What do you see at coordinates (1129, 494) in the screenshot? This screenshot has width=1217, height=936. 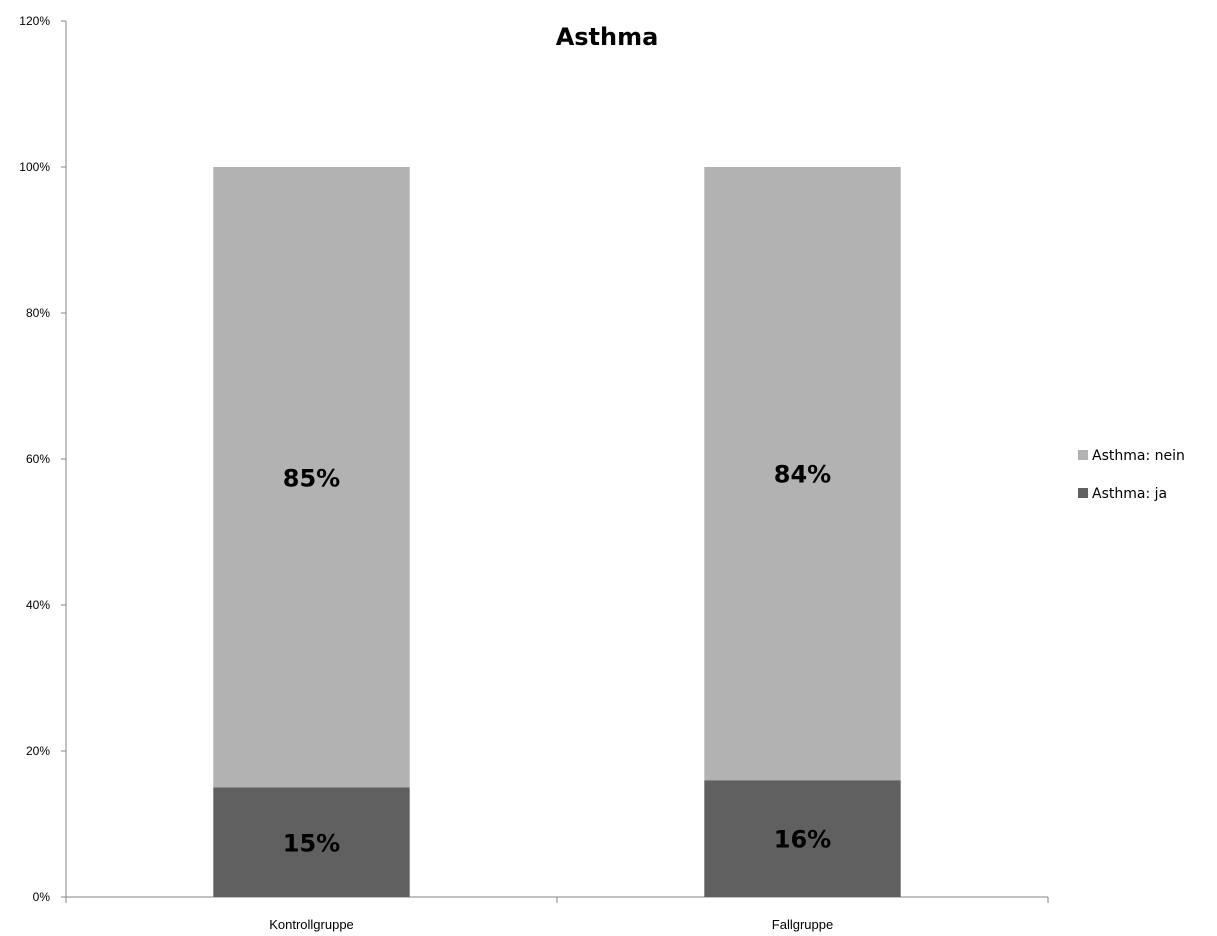 I see `legend-label: Asthma: ja` at bounding box center [1129, 494].